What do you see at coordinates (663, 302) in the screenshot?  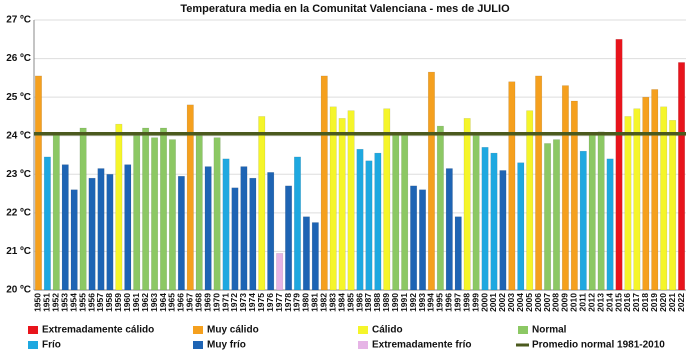 I see `x-tick-label: 2020` at bounding box center [663, 302].